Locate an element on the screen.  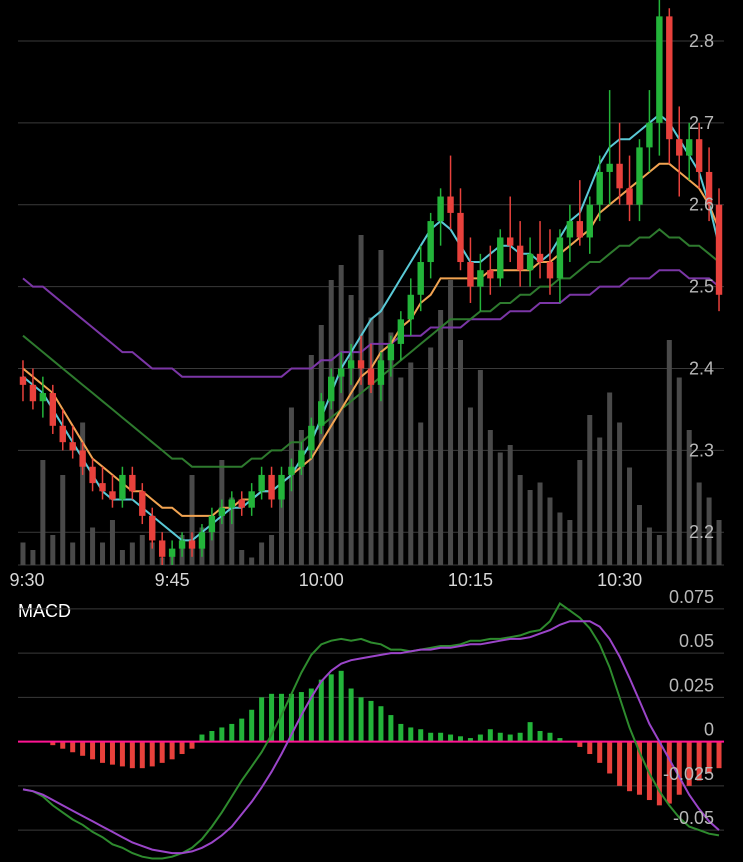
time-axis-labels: 9:30 9:45 10:00 10:15 10:30 is located at coordinates (325, 580).